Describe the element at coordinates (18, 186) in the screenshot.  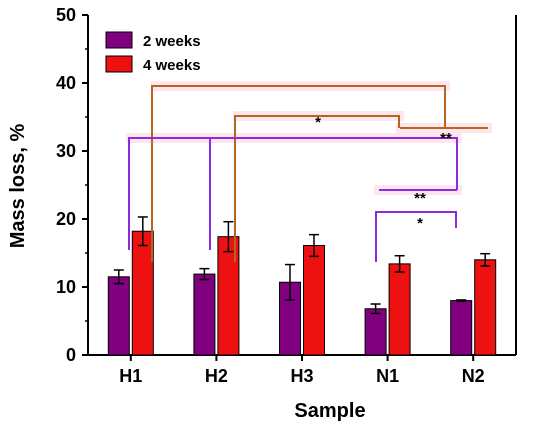
I see `y-axis-title: Mass loss, %` at that location.